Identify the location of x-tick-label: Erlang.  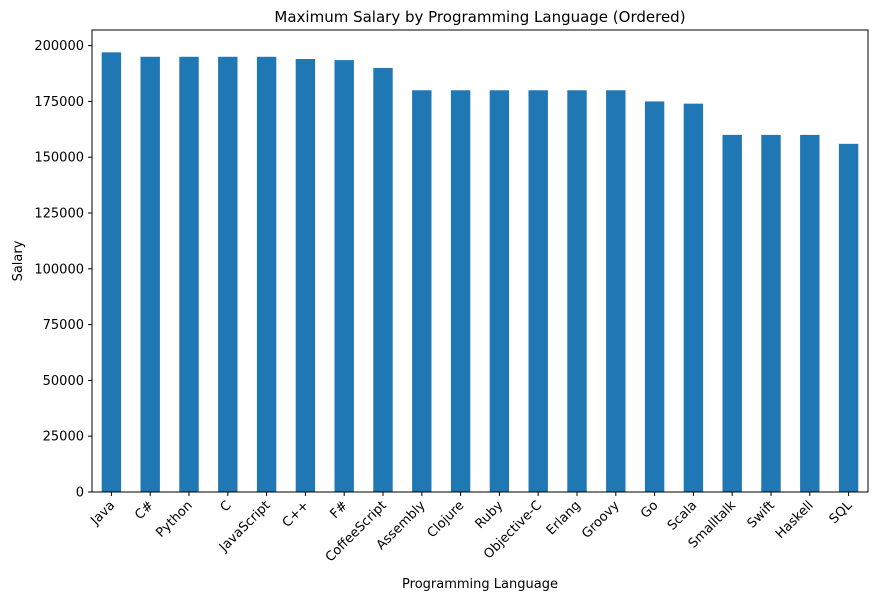
(564, 518).